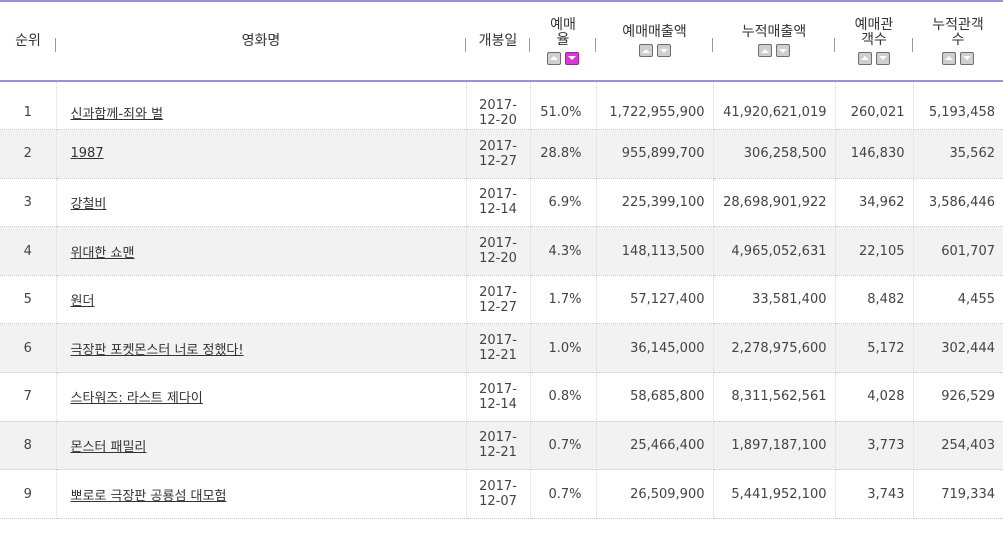  I want to click on movie-title-link: 강철비, so click(88, 204).